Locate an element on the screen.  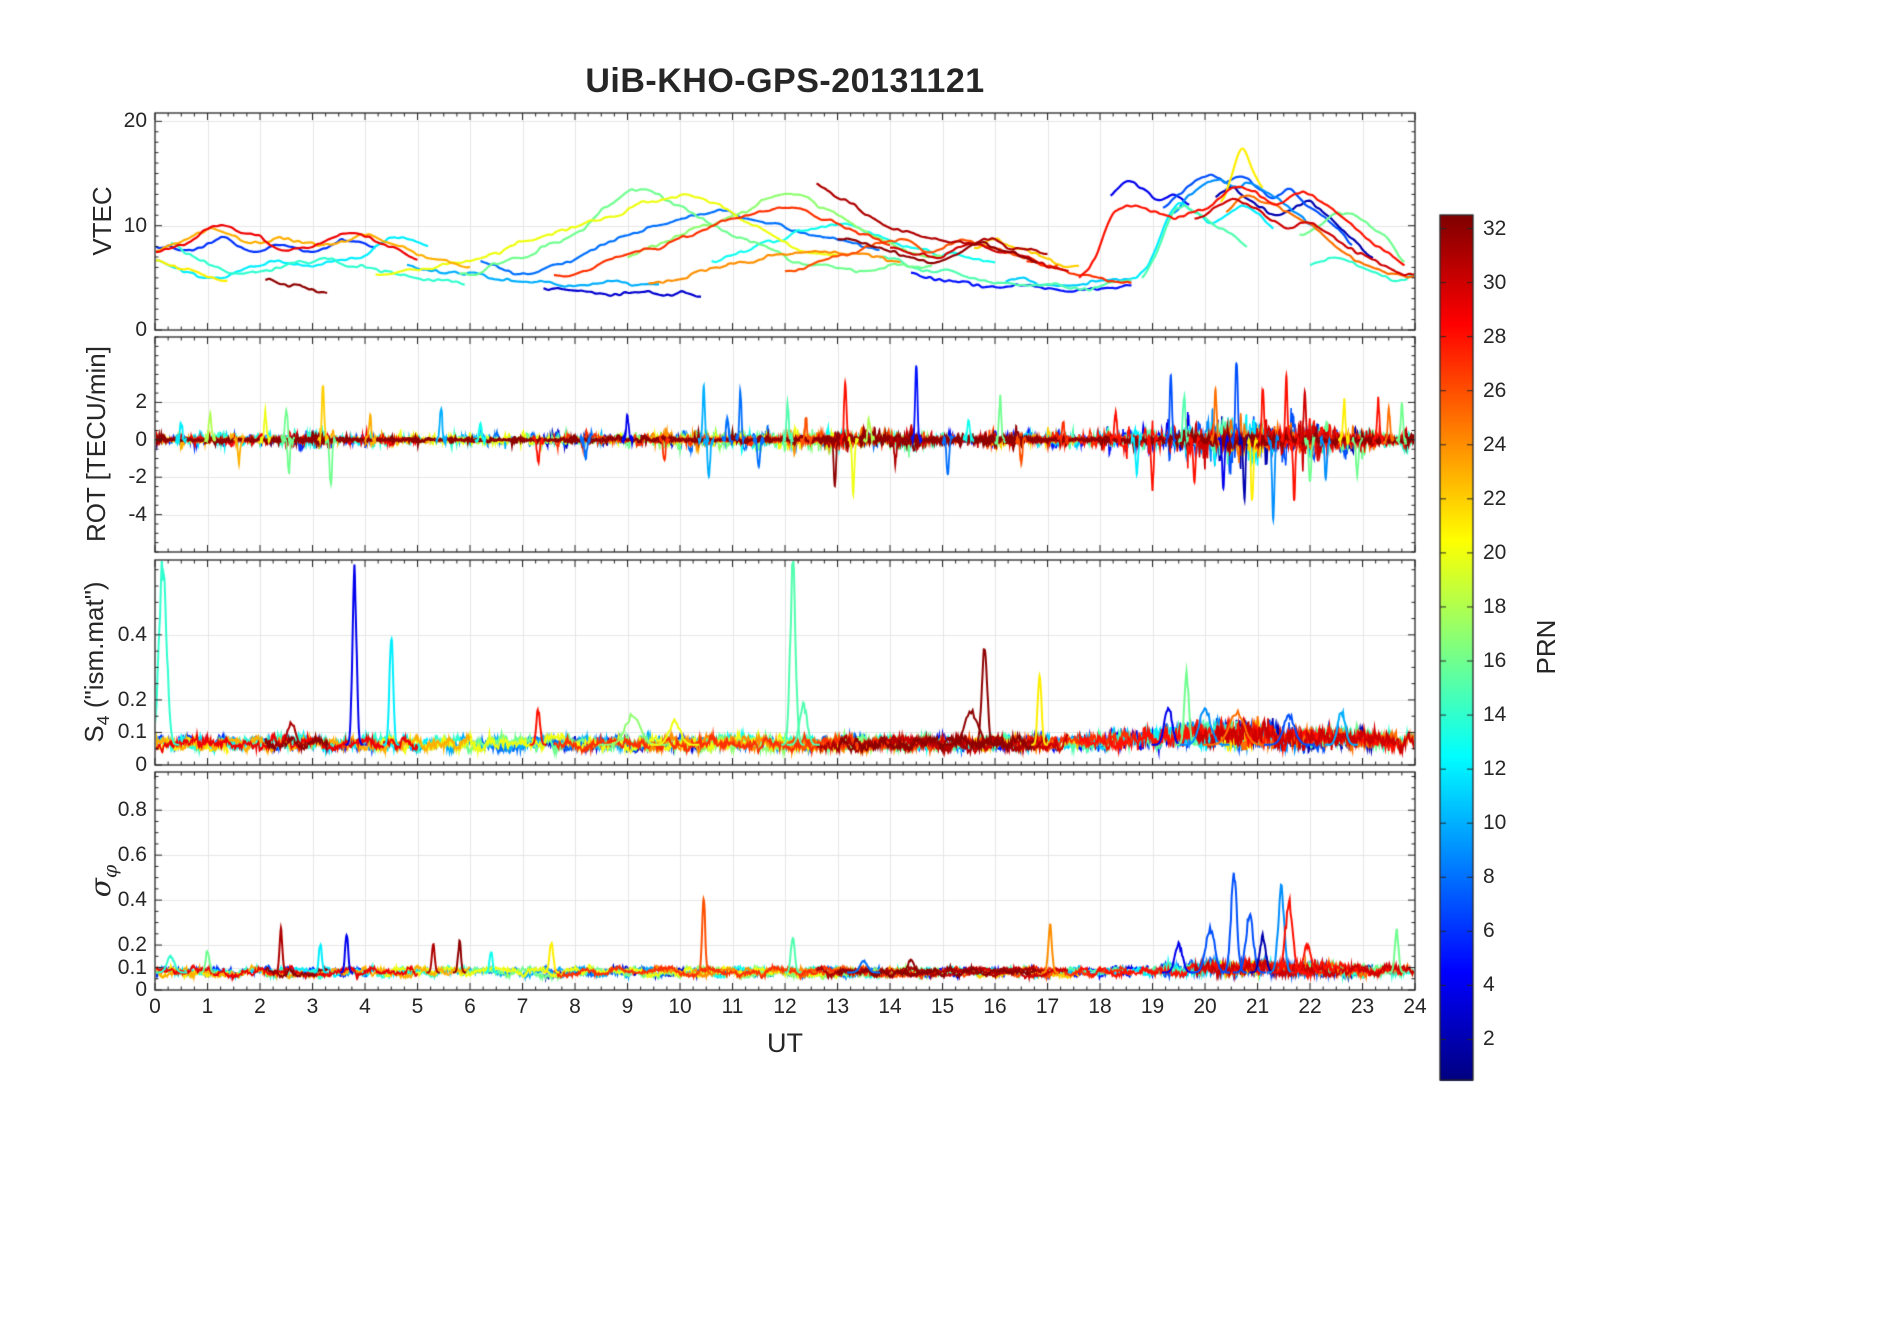
x-tick-label: 20 is located at coordinates (1205, 1006).